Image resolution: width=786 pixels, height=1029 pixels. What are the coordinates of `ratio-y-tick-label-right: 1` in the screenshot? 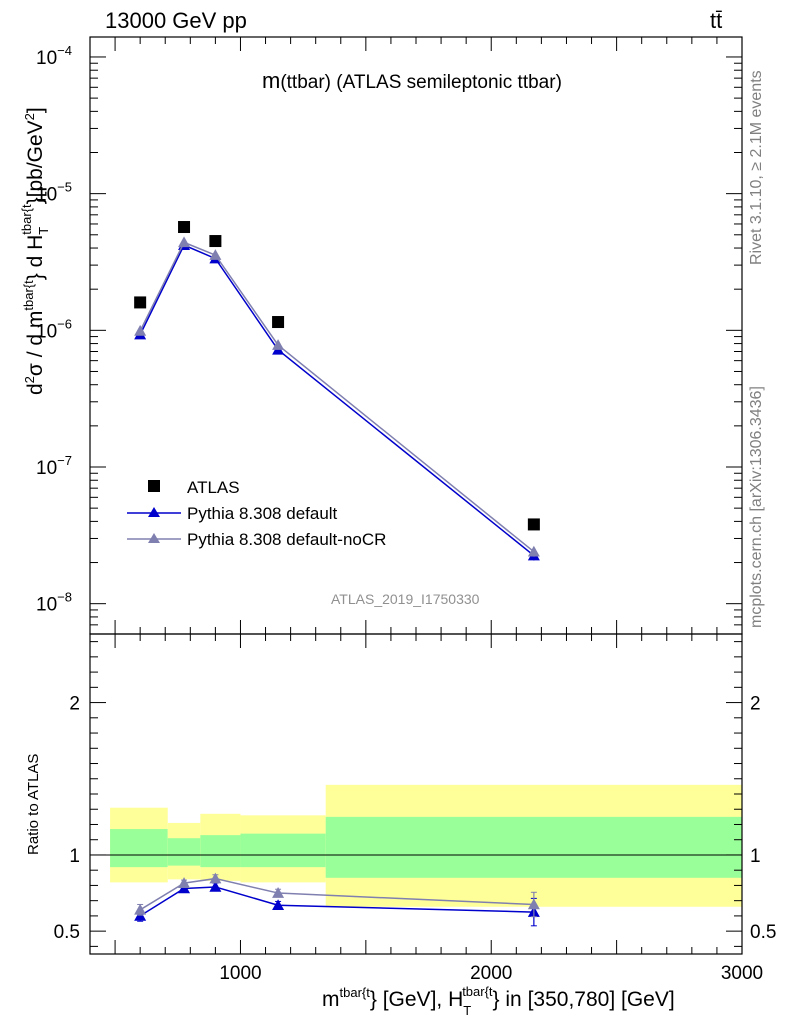 It's located at (755, 856).